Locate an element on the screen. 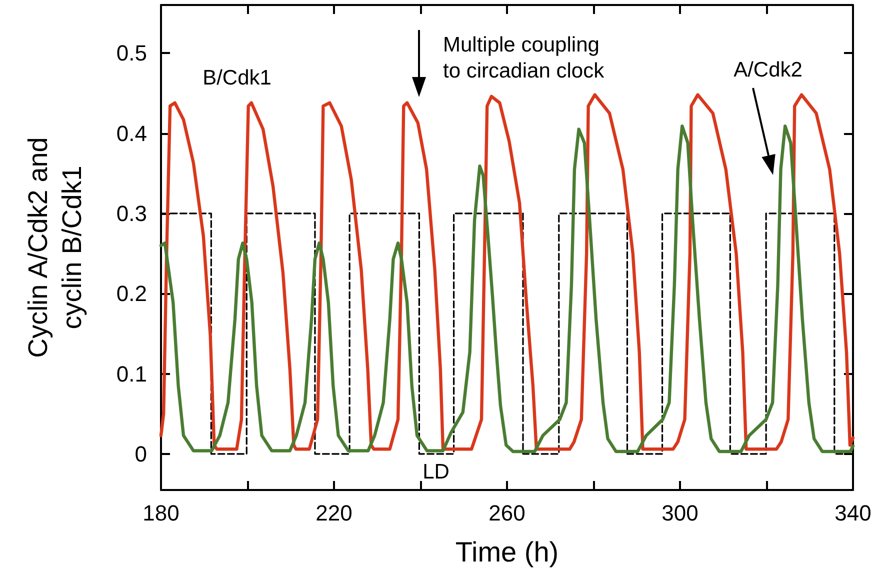  annotation: A/Cdk2 is located at coordinates (768, 70).